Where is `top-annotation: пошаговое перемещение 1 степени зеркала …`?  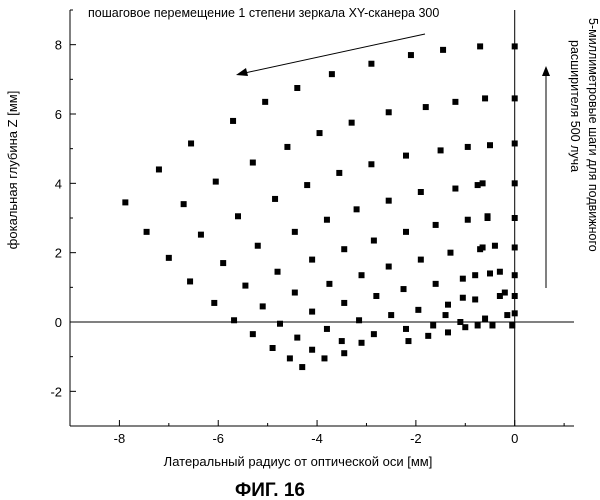
top-annotation: пошаговое перемещение 1 степени зеркала … is located at coordinates (263, 13).